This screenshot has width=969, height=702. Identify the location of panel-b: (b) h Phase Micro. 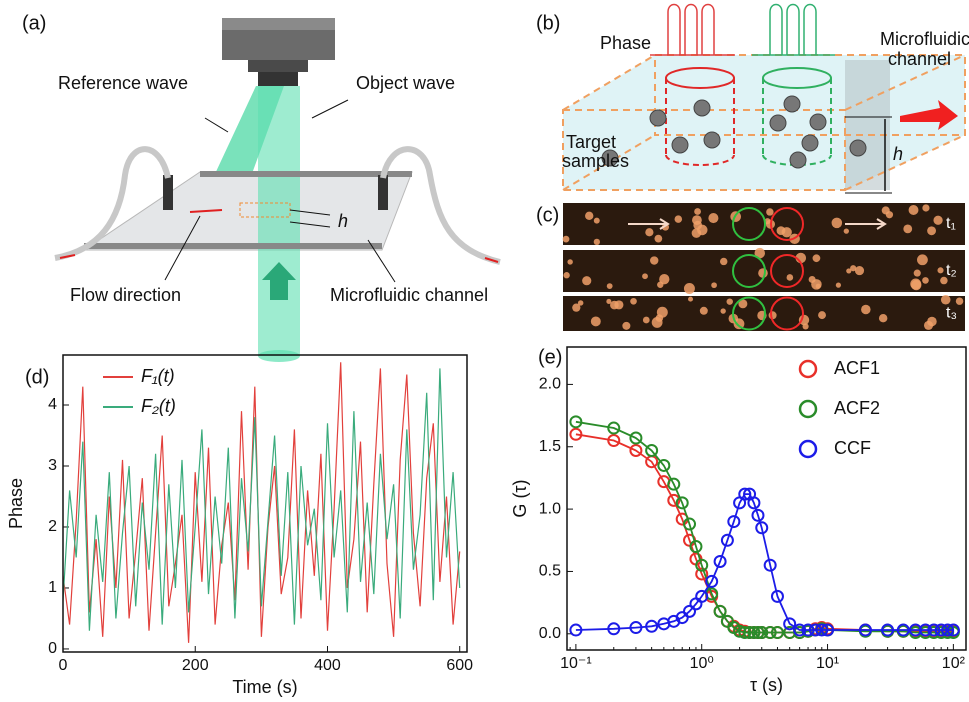
(752, 98).